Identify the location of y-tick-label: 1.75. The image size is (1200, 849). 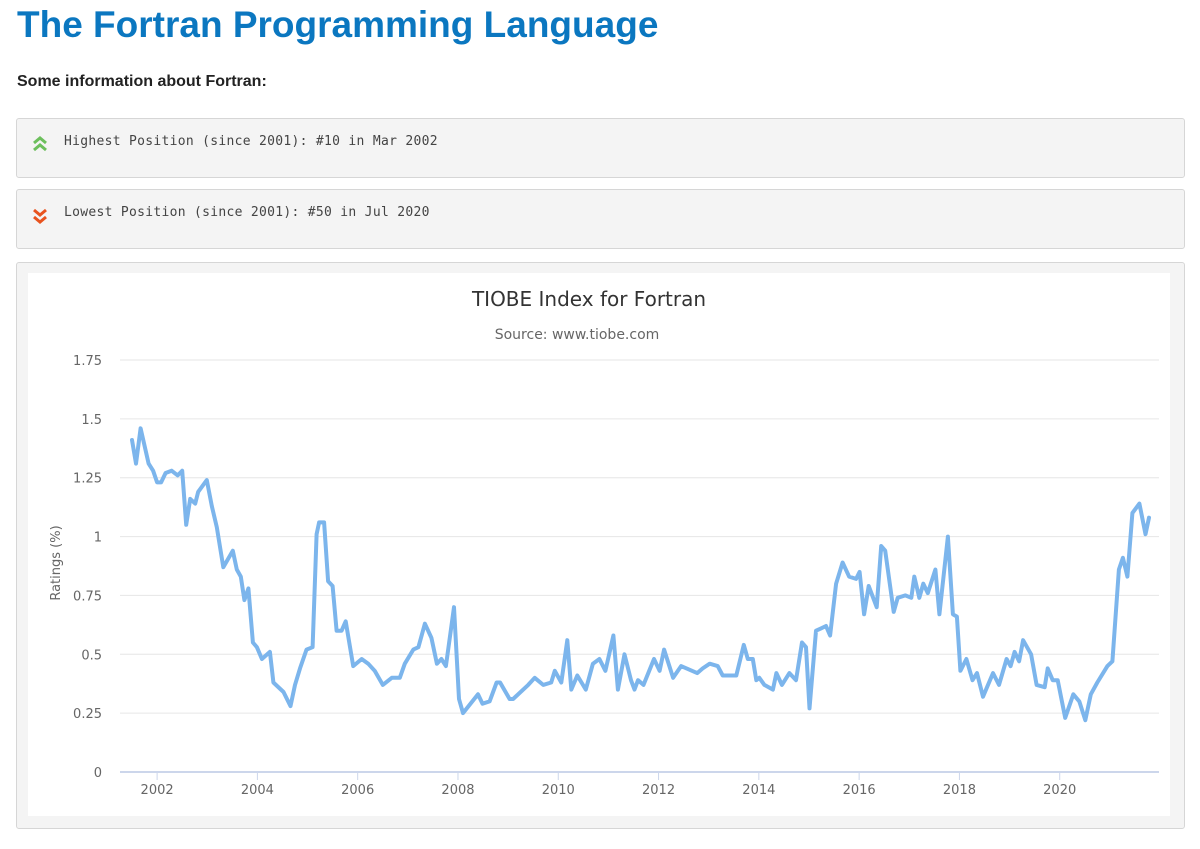
(87, 361).